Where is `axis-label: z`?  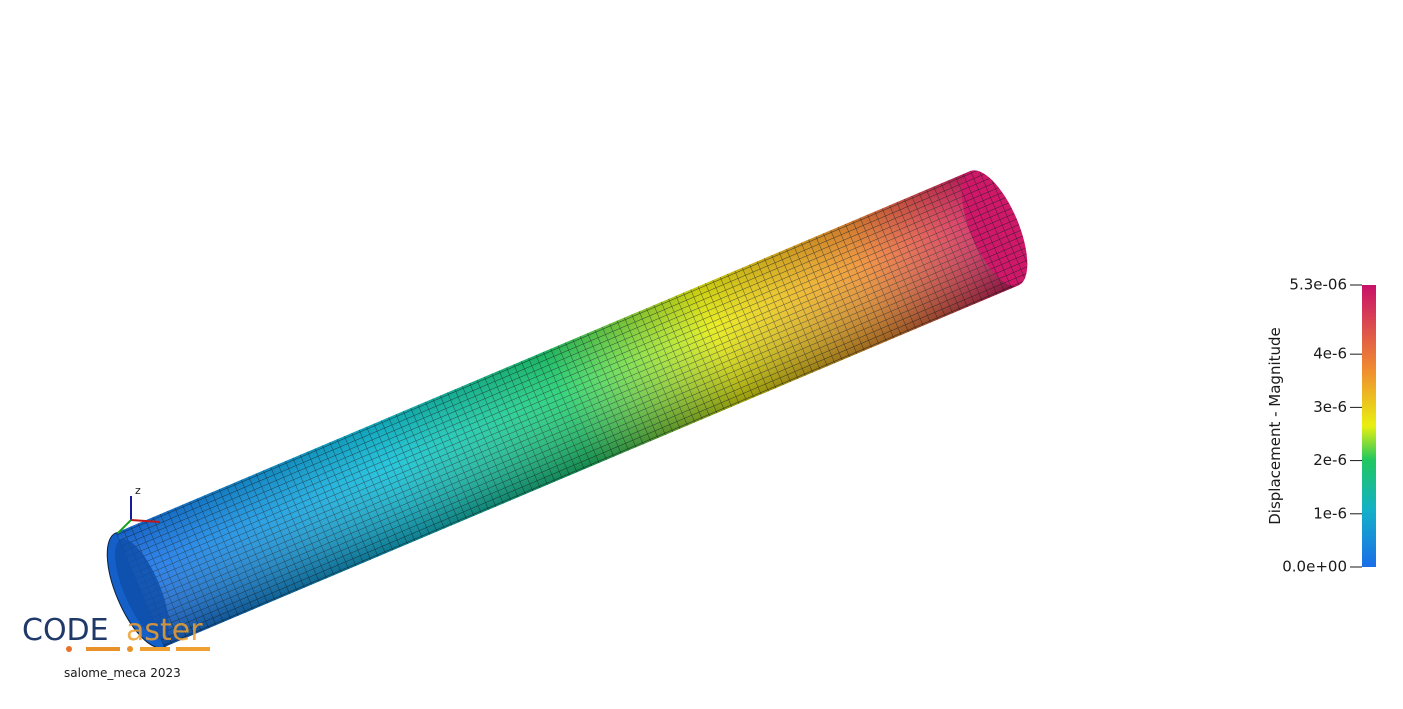 axis-label: z is located at coordinates (138, 490).